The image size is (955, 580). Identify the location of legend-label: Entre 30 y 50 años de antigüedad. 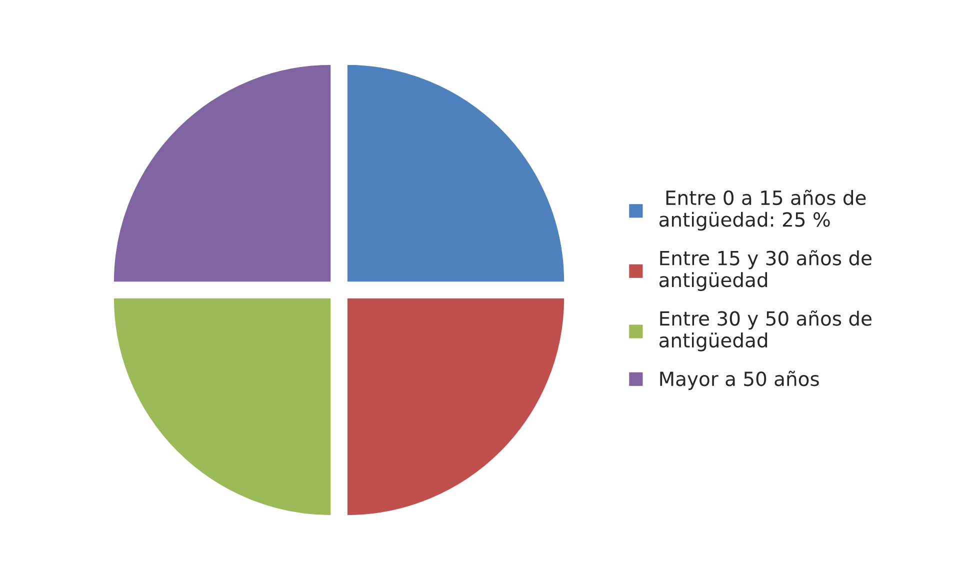
(765, 331).